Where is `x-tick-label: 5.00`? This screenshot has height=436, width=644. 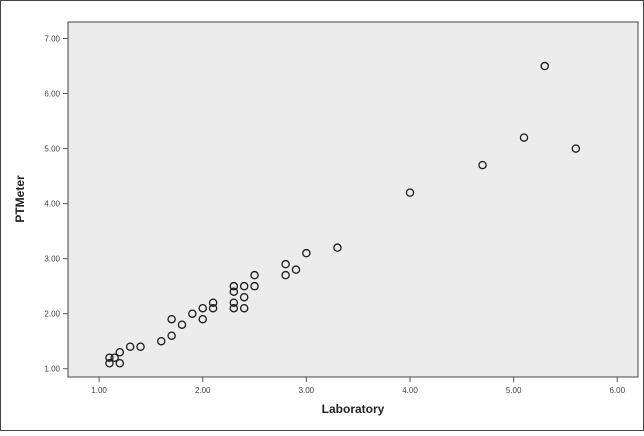 x-tick-label: 5.00 is located at coordinates (514, 390).